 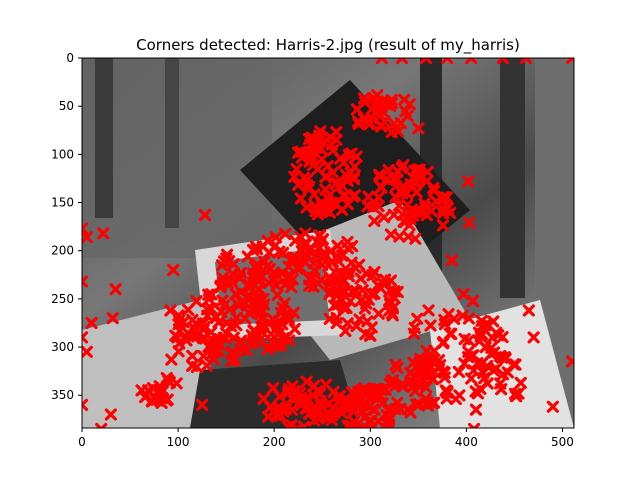 I want to click on photo-chair-slat-left, so click(x=104, y=138).